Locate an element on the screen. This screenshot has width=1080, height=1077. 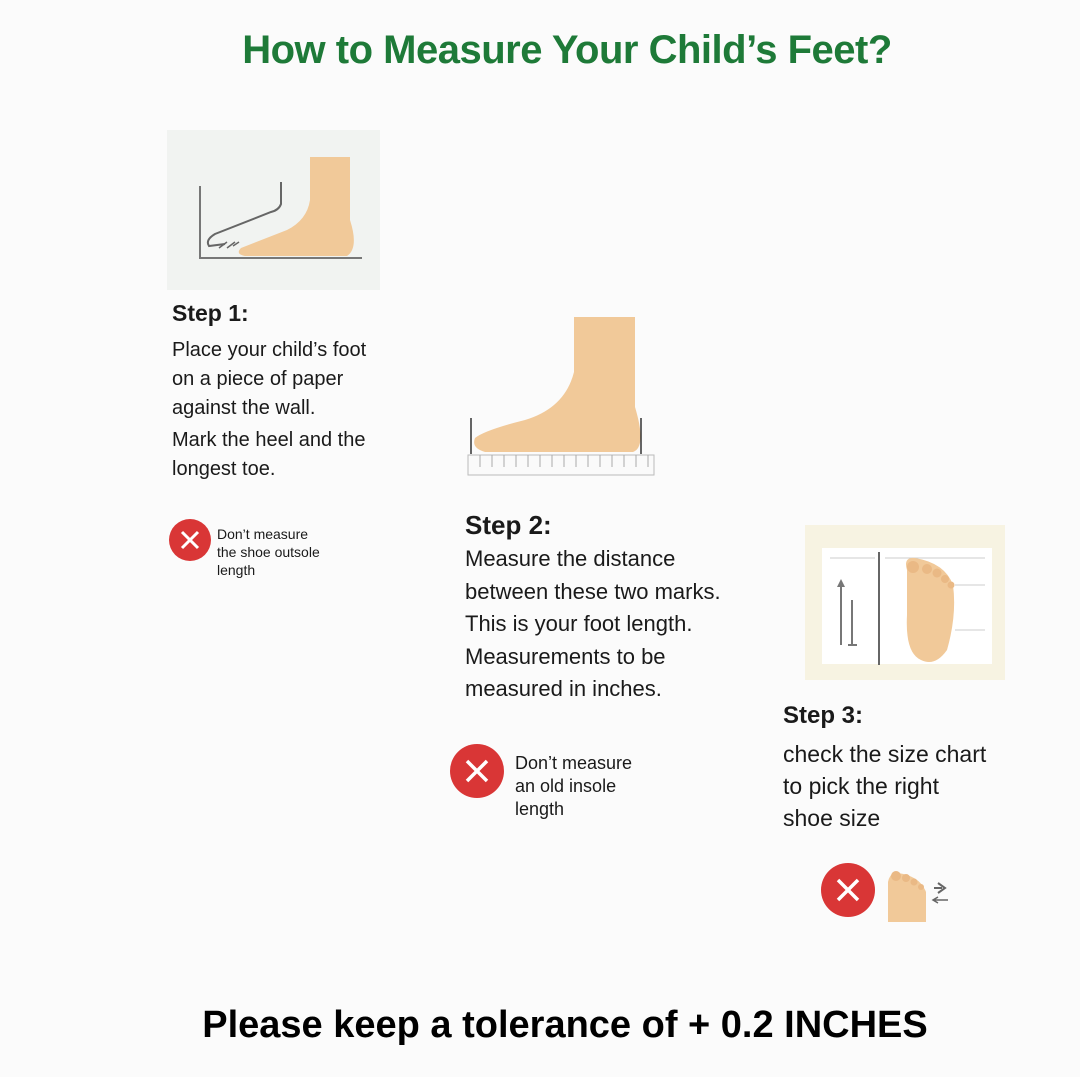
step1-line: against the wall. is located at coordinates (244, 408).